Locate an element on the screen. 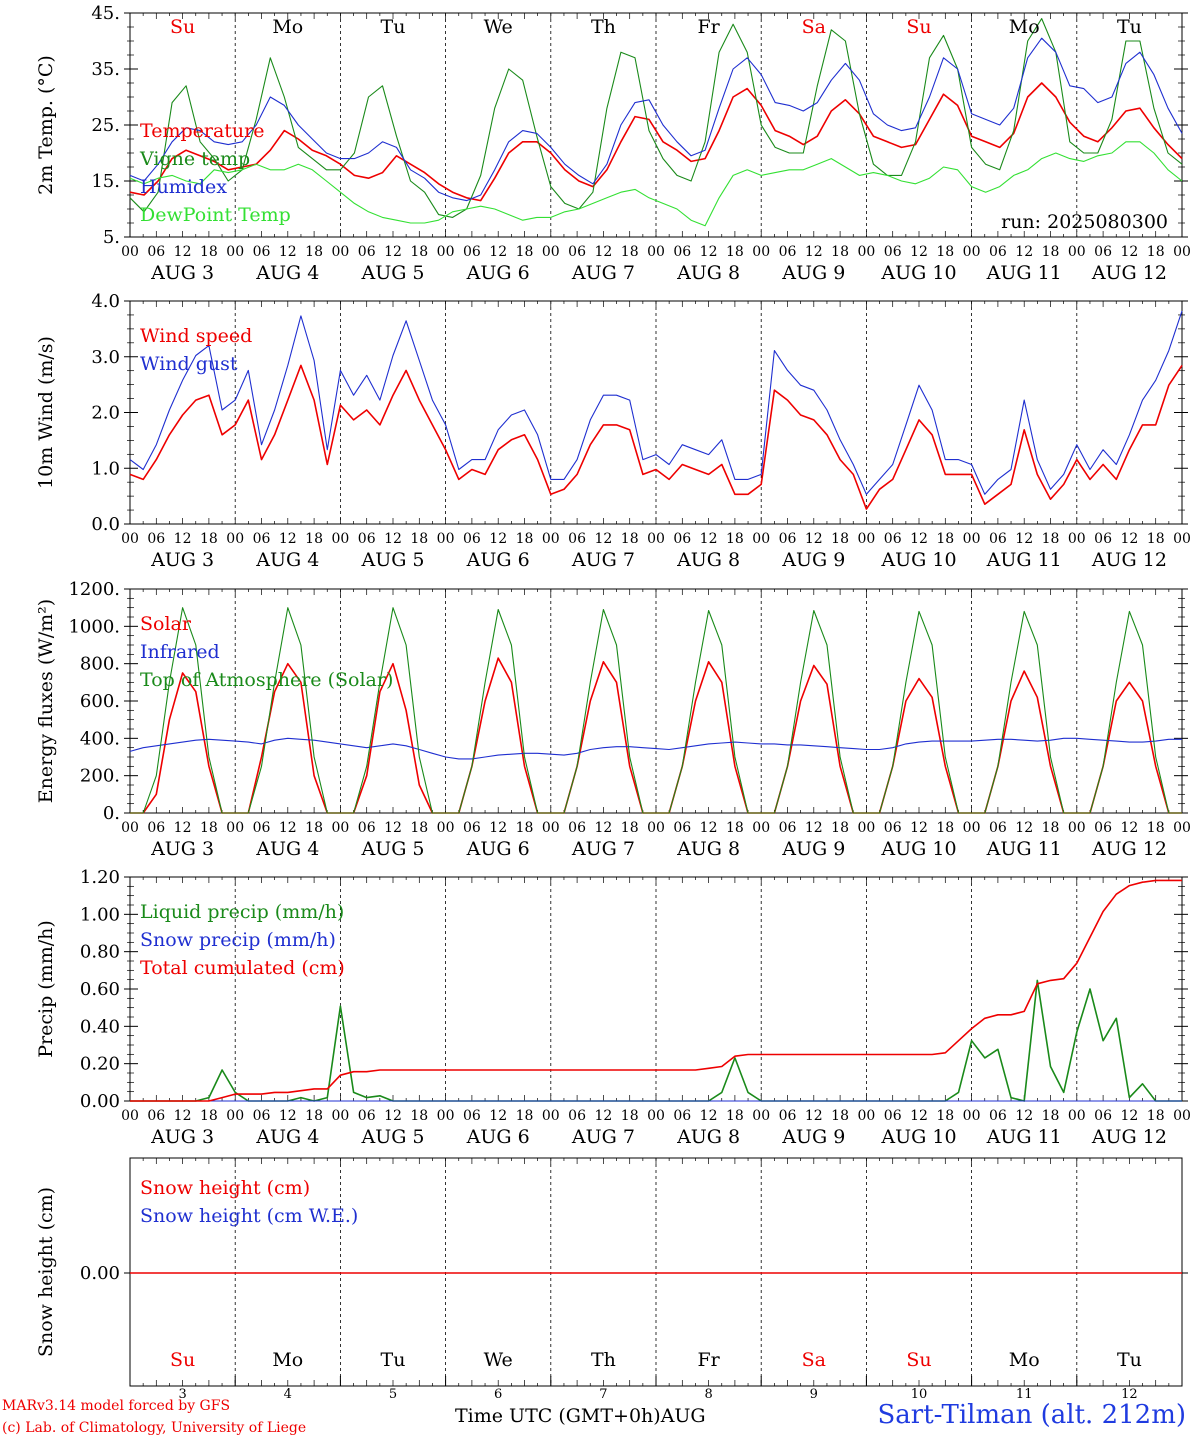  y-tick-label: 2.0 is located at coordinates (105, 413).